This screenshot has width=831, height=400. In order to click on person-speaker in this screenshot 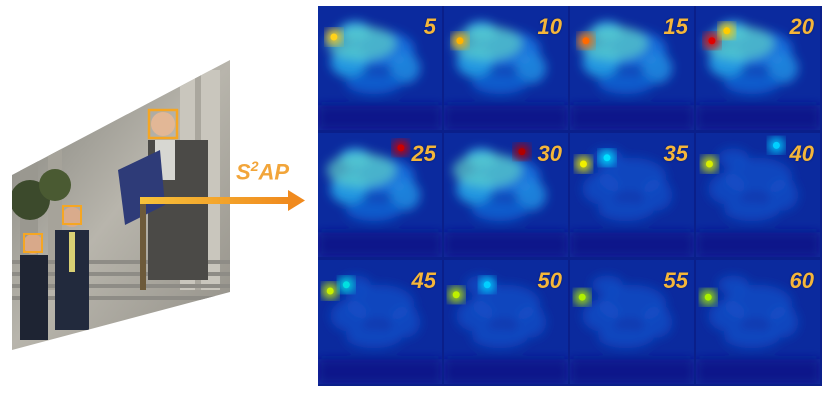, I will do `click(163, 199)`.